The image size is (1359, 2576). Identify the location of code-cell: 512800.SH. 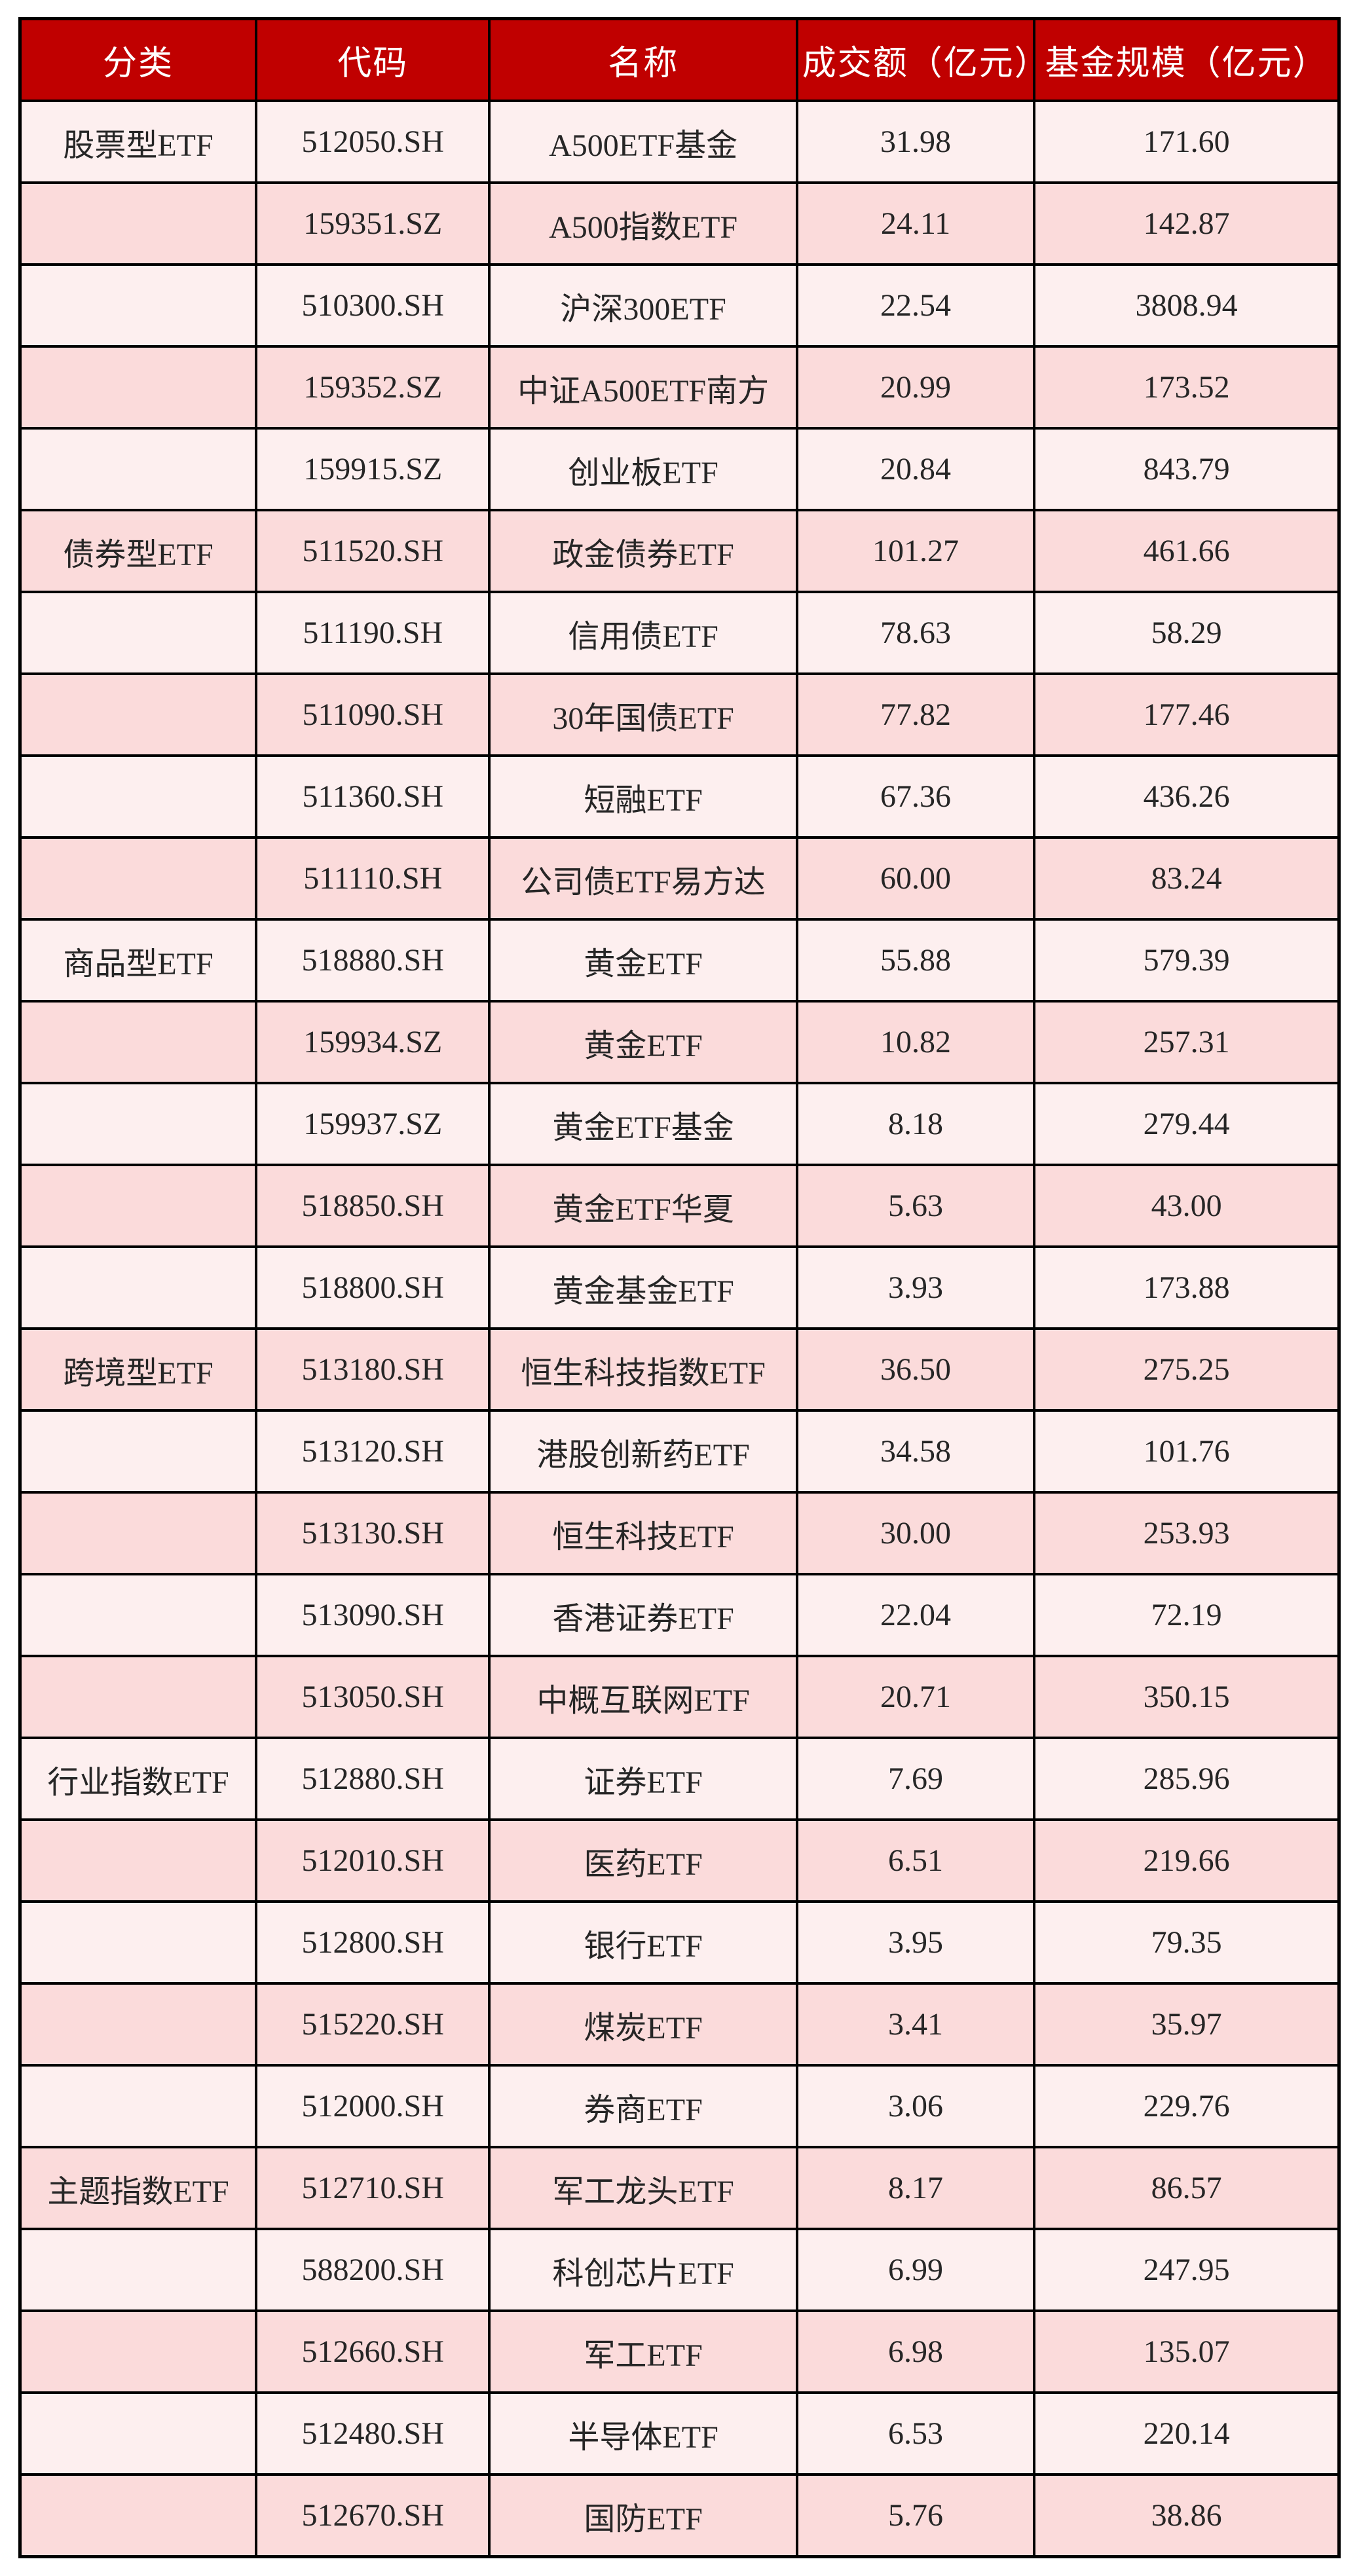
(372, 1942).